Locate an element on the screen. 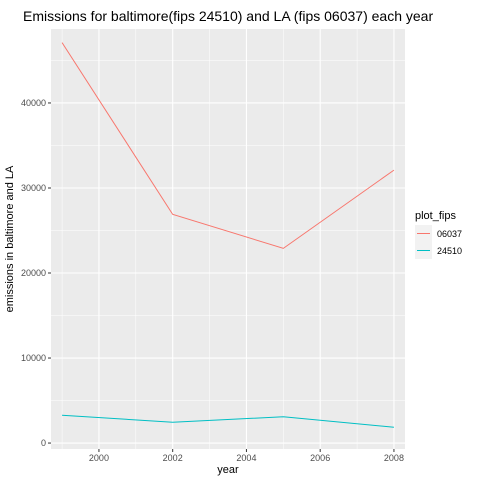 Image resolution: width=480 pixels, height=480 pixels. x-tick-label: 2006 is located at coordinates (320, 458).